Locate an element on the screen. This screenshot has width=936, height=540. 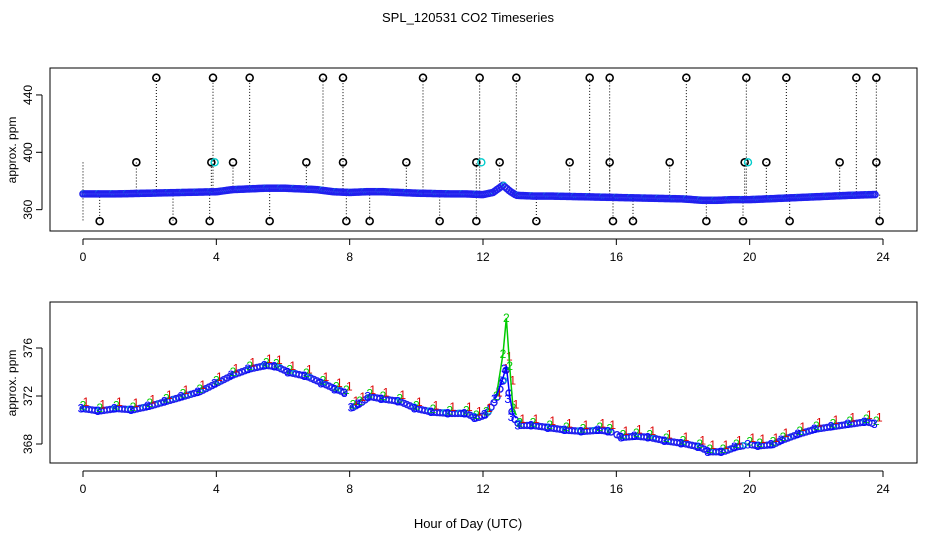
chart-title: SPL_120531 CO2 Timeseries is located at coordinates (468, 17).